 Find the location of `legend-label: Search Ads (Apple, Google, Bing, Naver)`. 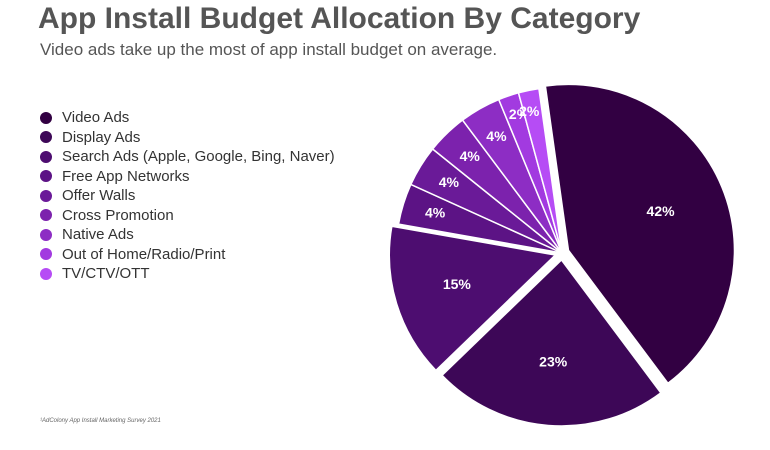

legend-label: Search Ads (Apple, Google, Bing, Naver) is located at coordinates (198, 157).